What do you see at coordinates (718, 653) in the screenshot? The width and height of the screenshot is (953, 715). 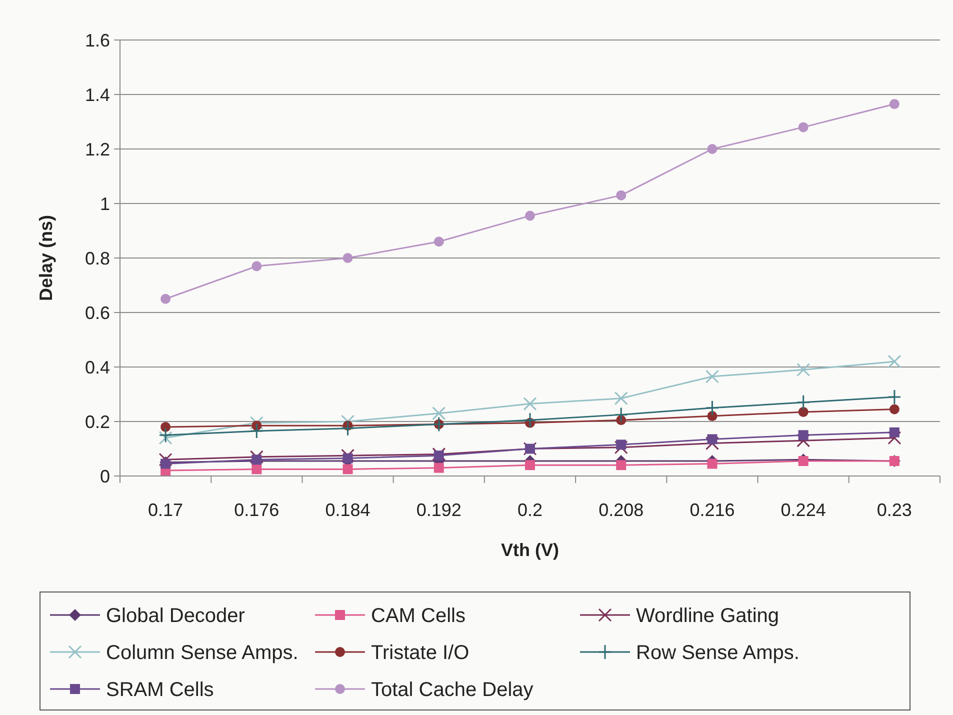 I see `legend-label: Row Sense Amps.` at bounding box center [718, 653].